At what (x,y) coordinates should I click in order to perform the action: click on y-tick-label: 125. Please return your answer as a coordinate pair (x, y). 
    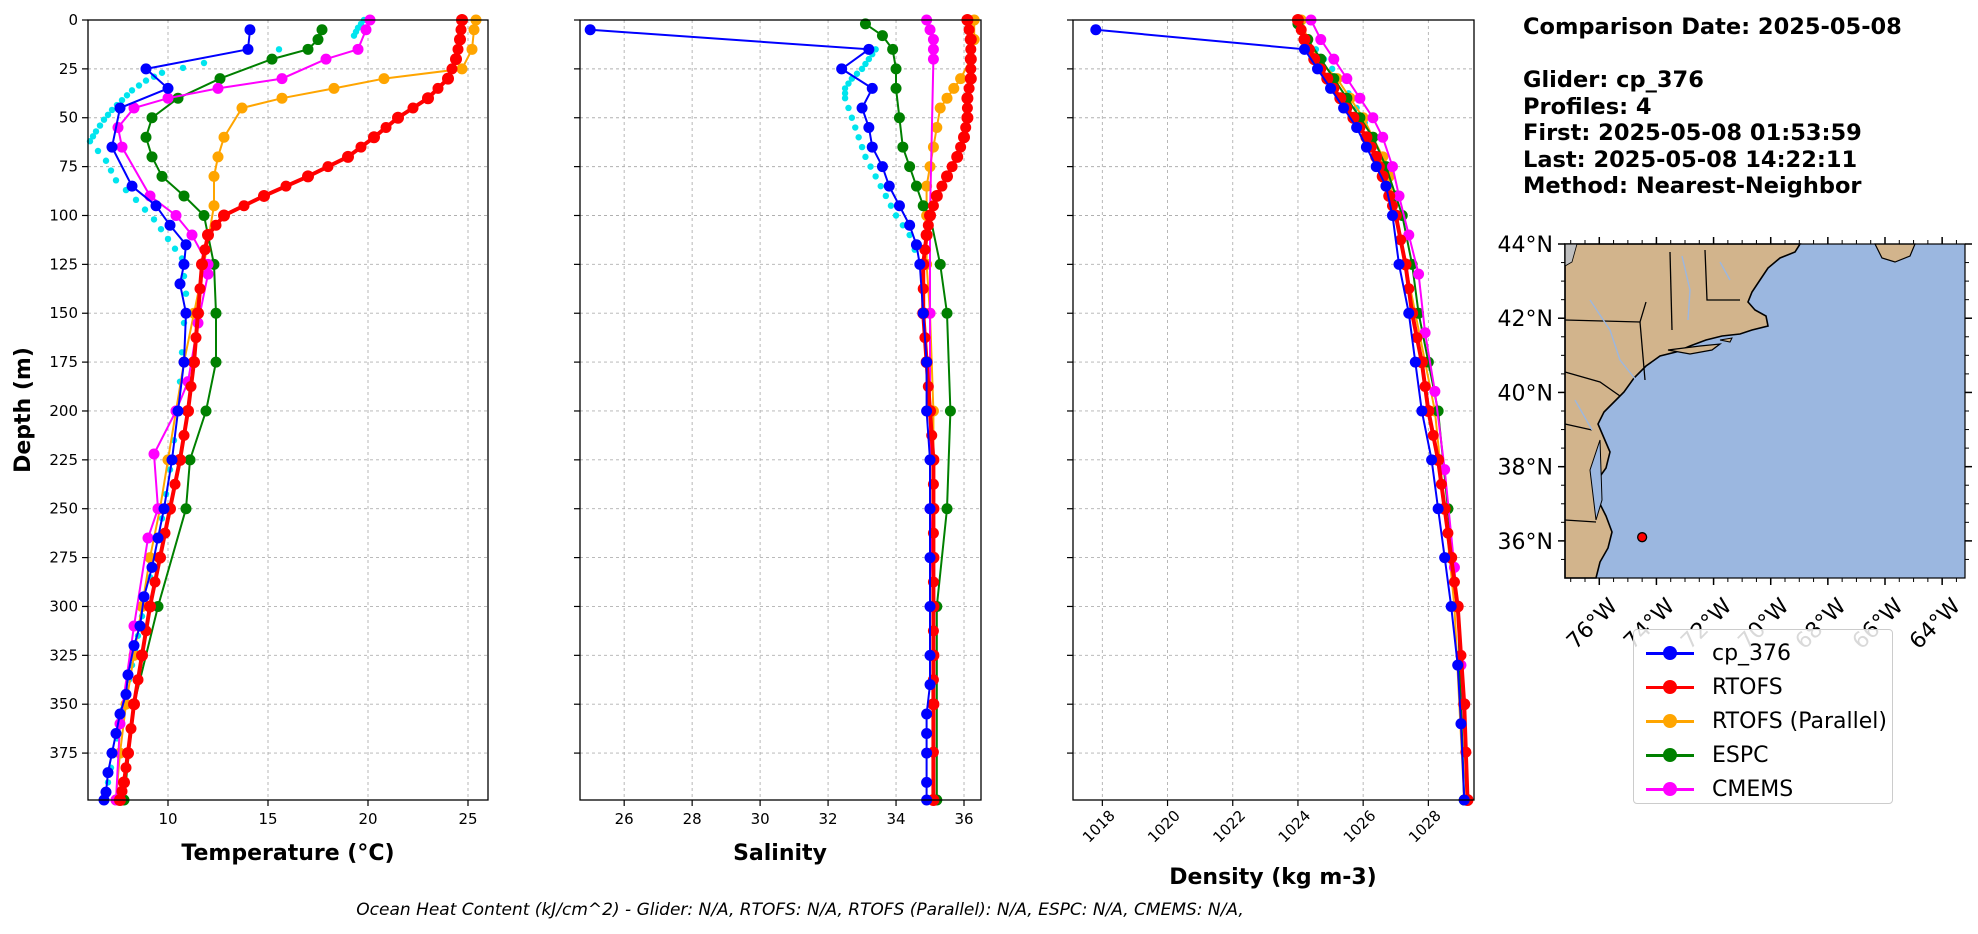
    Looking at the image, I should click on (63, 264).